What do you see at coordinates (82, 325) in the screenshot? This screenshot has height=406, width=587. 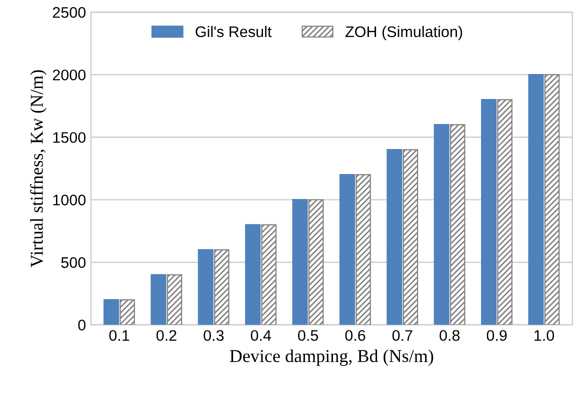 I see `y-tick-label: 0` at bounding box center [82, 325].